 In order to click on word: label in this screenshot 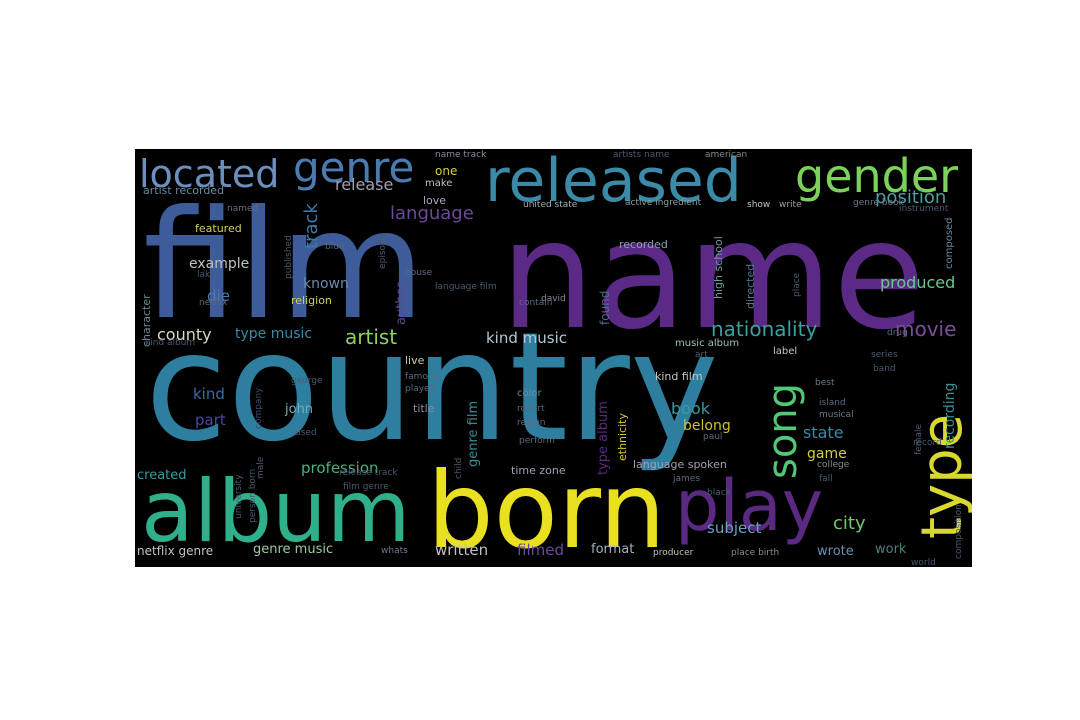, I will do `click(785, 351)`.